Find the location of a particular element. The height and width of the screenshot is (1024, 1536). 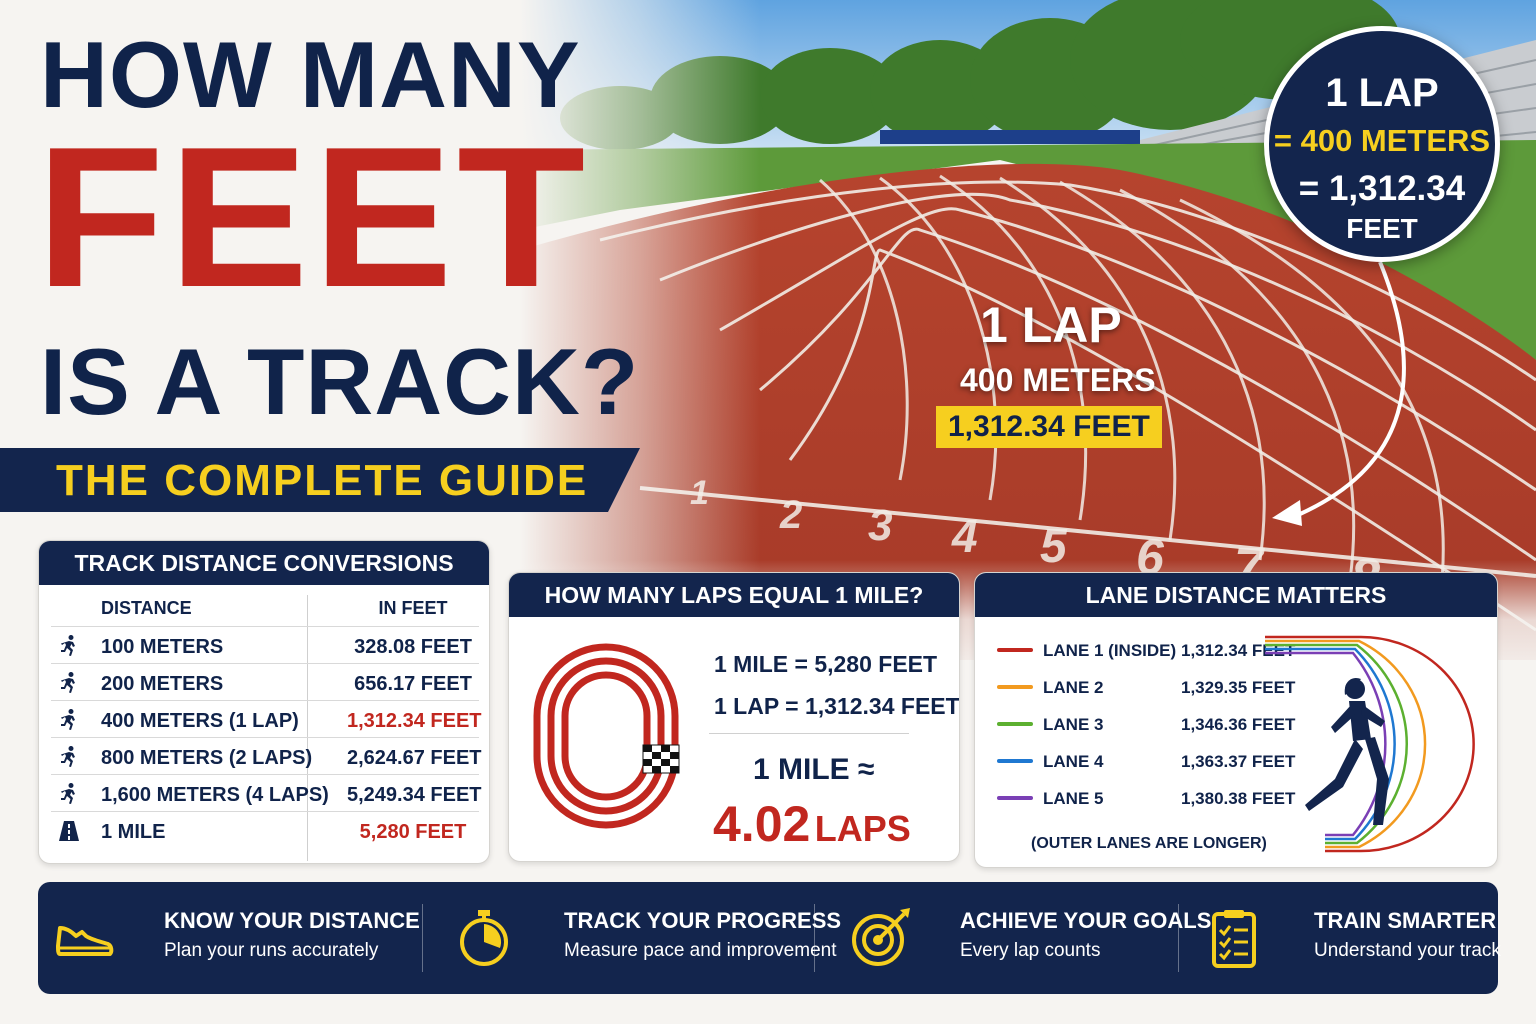

row-distance: 800 METERS (2 LAPS) is located at coordinates (207, 758).